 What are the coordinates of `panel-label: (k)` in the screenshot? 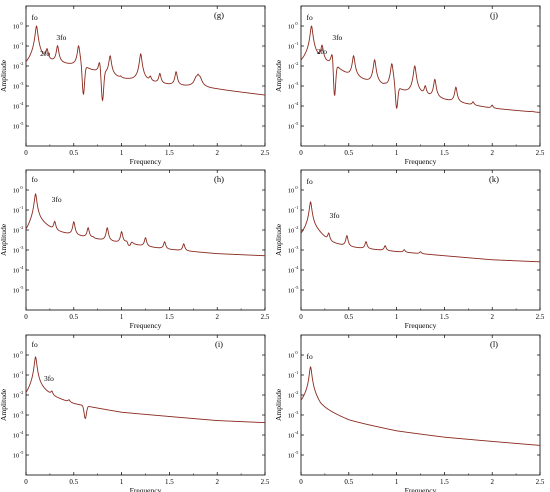 It's located at (494, 179).